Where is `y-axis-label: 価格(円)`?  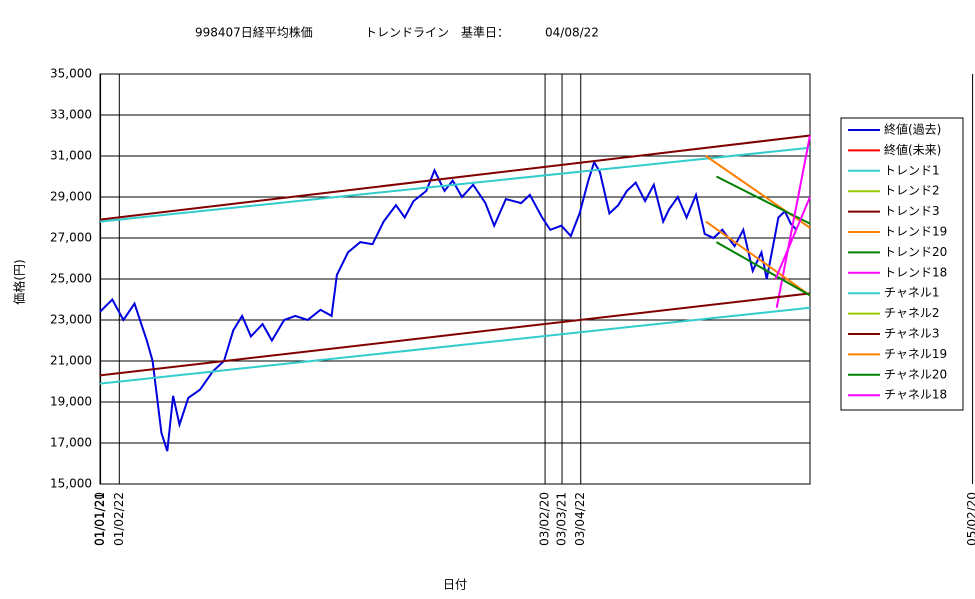 y-axis-label: 価格(円) is located at coordinates (19, 281).